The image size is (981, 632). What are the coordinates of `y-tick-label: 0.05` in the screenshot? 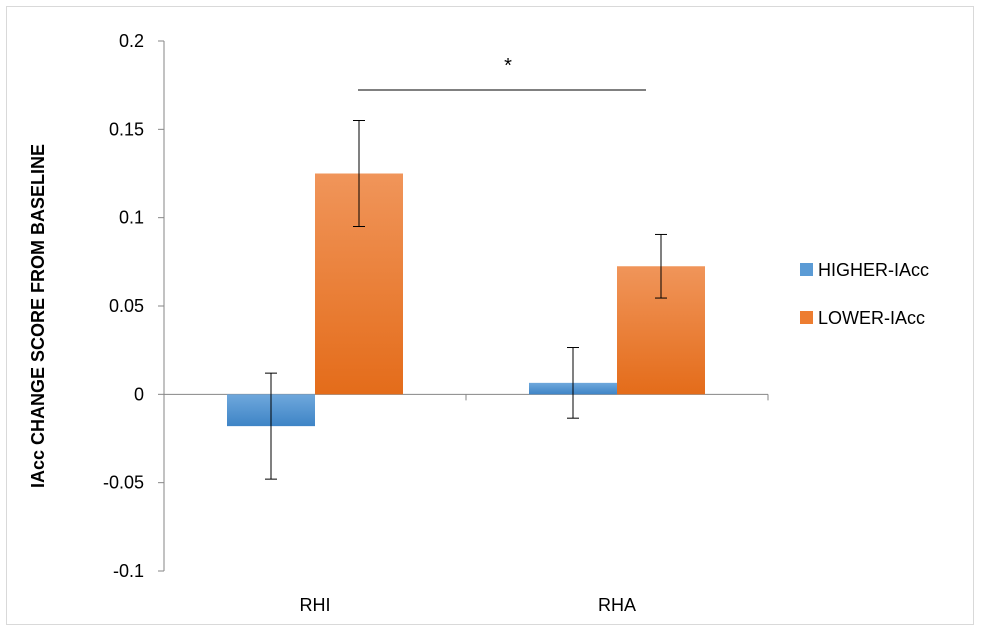 It's located at (126, 306).